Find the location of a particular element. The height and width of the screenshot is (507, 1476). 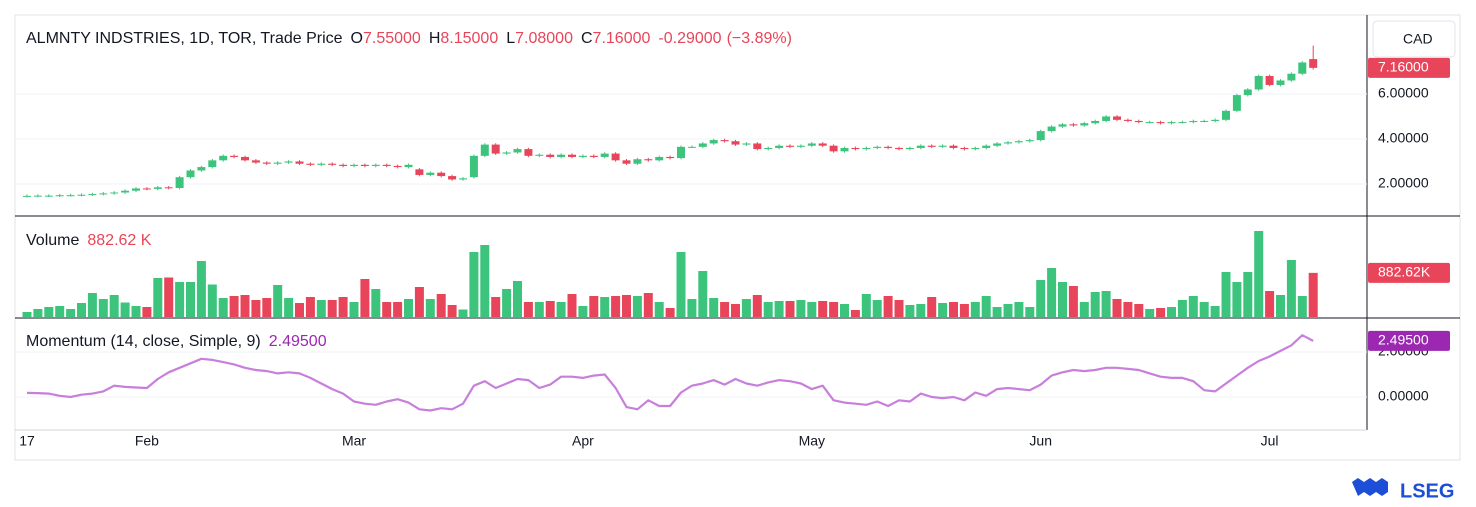

volume-title: Volume is located at coordinates (52, 240).